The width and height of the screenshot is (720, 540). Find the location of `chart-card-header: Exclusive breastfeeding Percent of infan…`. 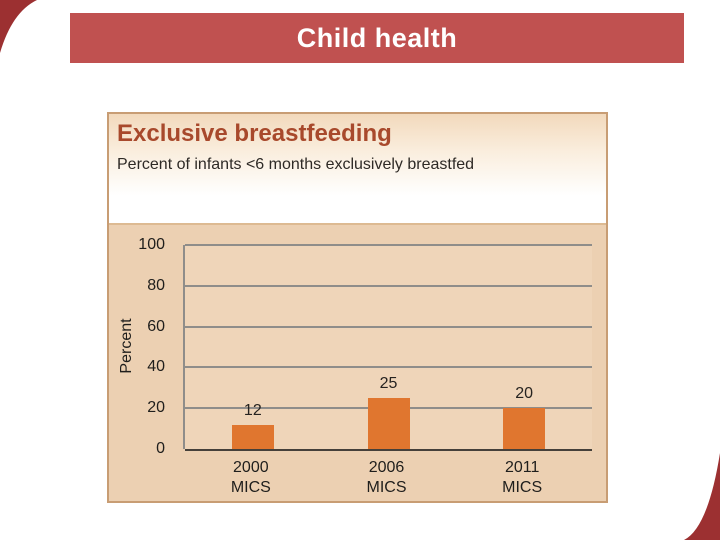

chart-card-header: Exclusive breastfeeding Percent of infan… is located at coordinates (357, 168).